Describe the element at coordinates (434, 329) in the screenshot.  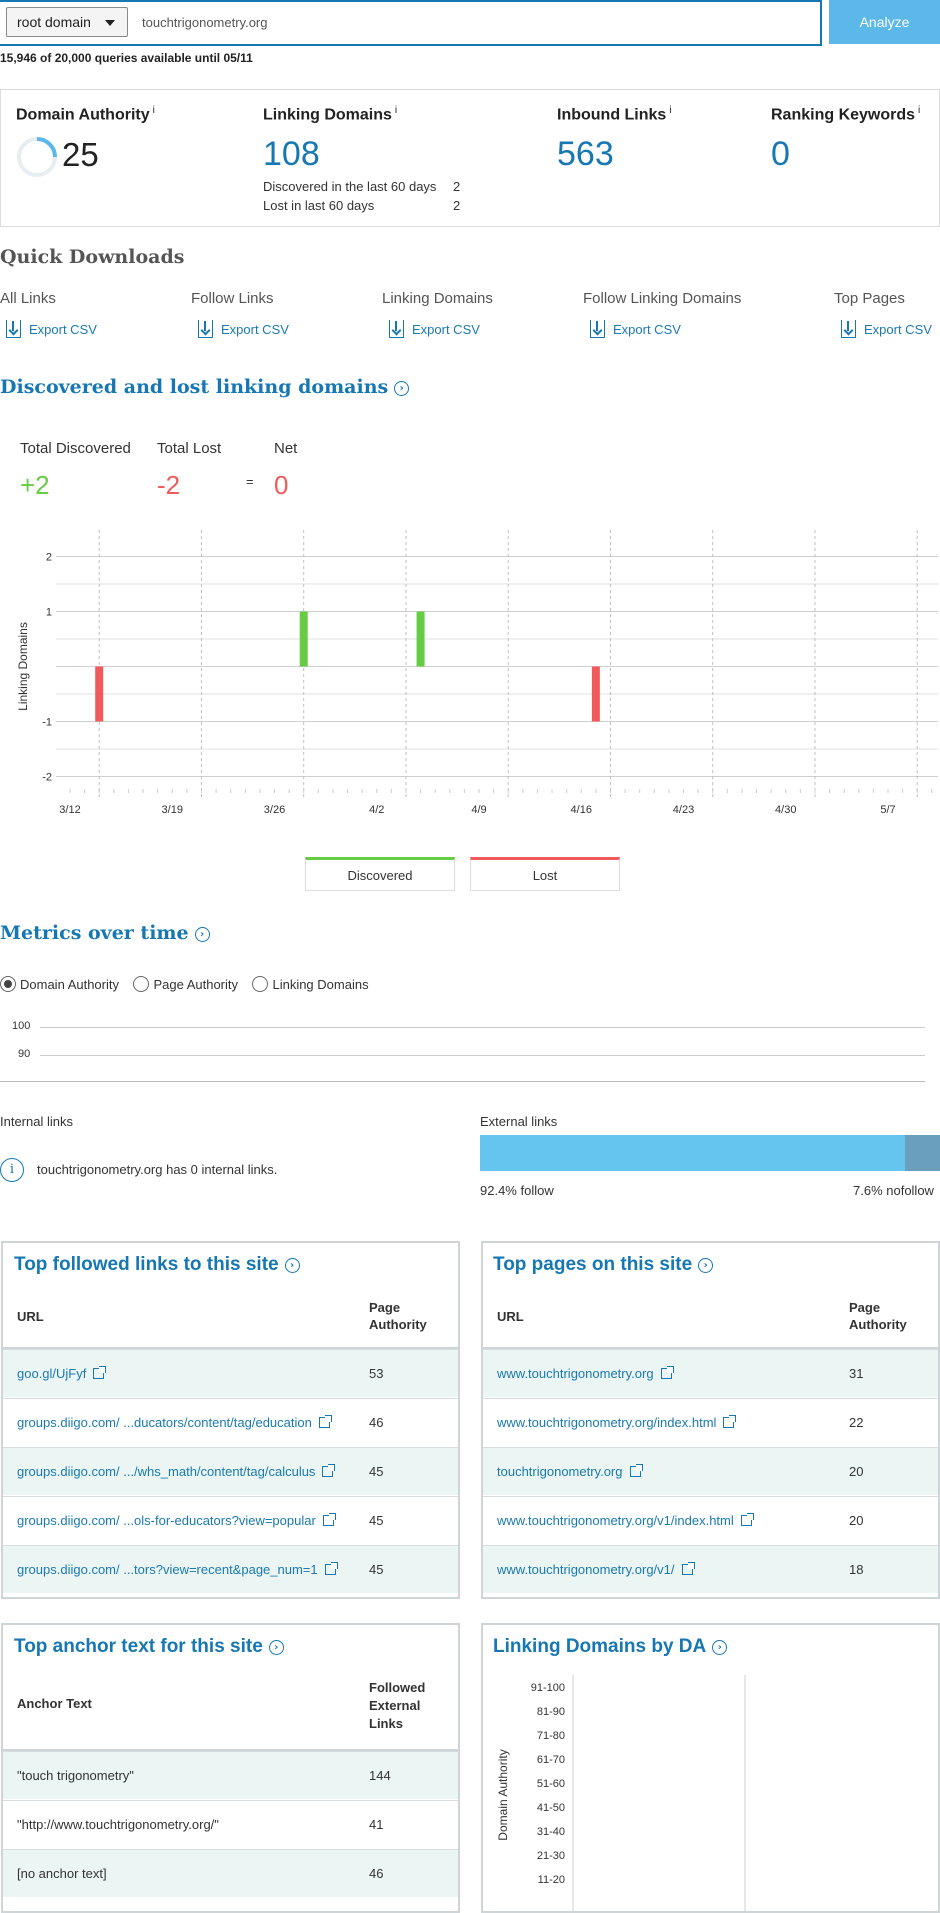
I see `export-csv-linking-domains: Export CSV` at that location.